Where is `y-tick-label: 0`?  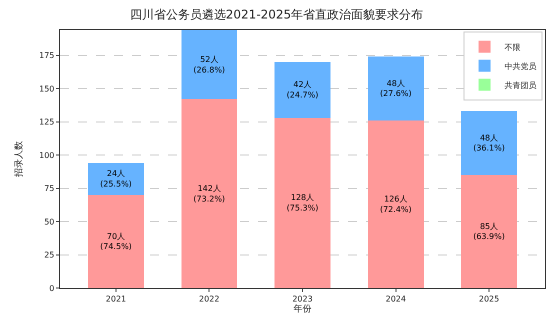
y-tick-label: 0 is located at coordinates (51, 288).